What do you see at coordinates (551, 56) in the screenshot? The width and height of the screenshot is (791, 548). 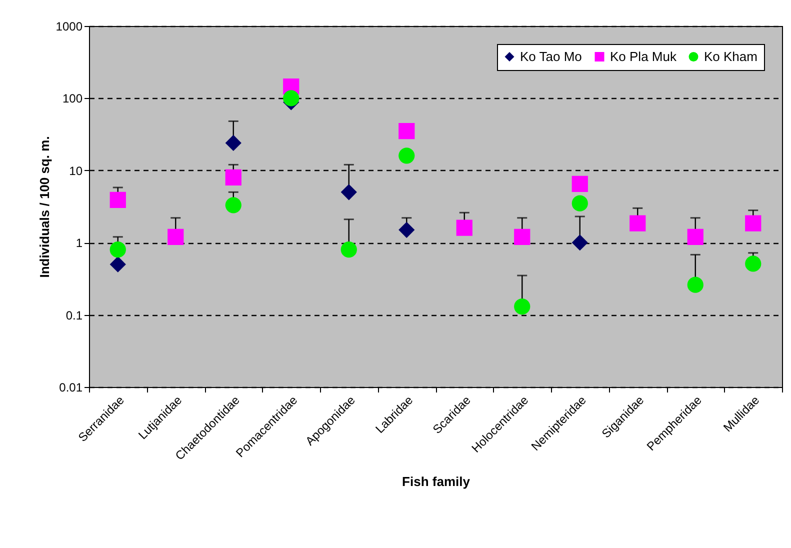 I see `legend-label: Ko Tao Mo` at bounding box center [551, 56].